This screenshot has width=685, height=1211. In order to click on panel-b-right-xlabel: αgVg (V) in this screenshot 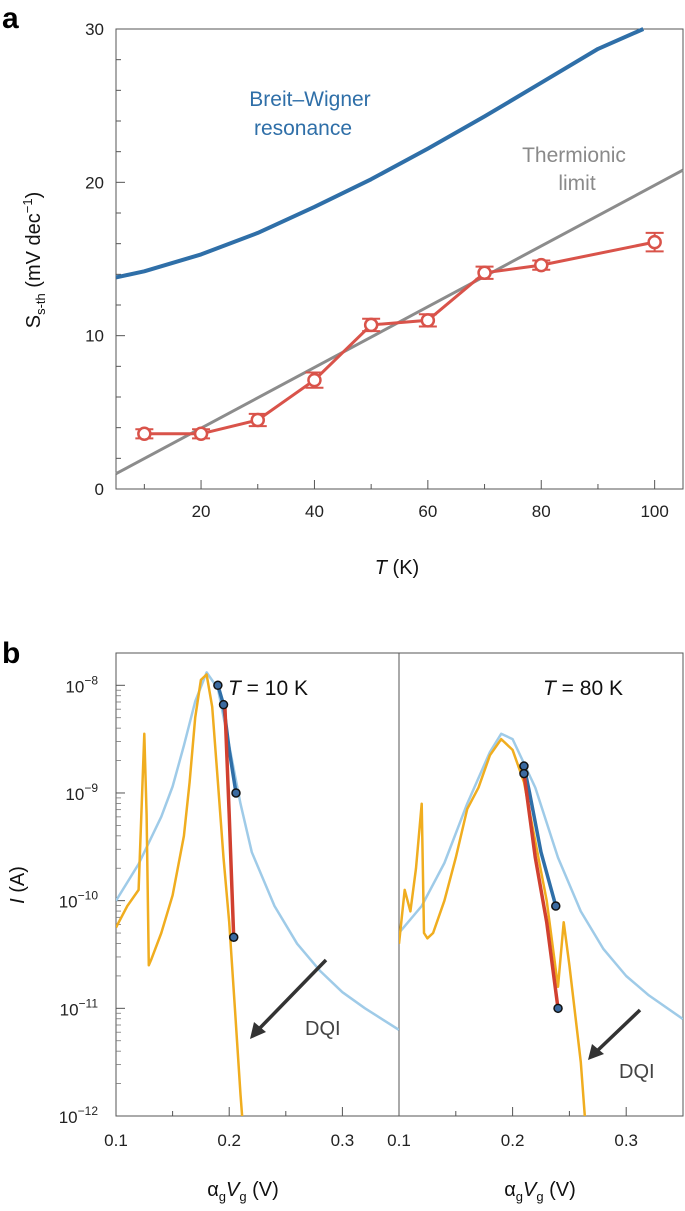, I will do `click(540, 1191)`.